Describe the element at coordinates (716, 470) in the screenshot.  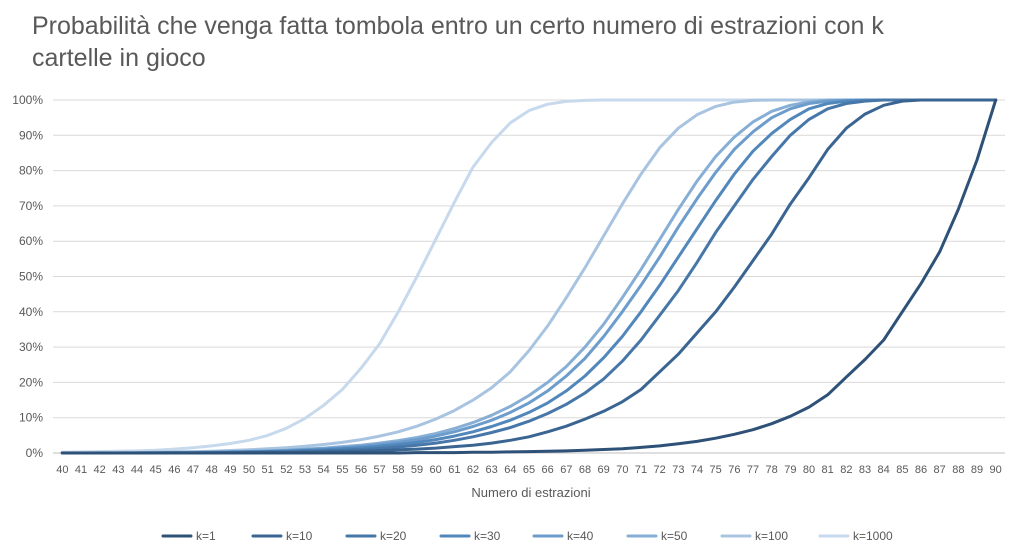
I see `x-tick-label: 75` at that location.